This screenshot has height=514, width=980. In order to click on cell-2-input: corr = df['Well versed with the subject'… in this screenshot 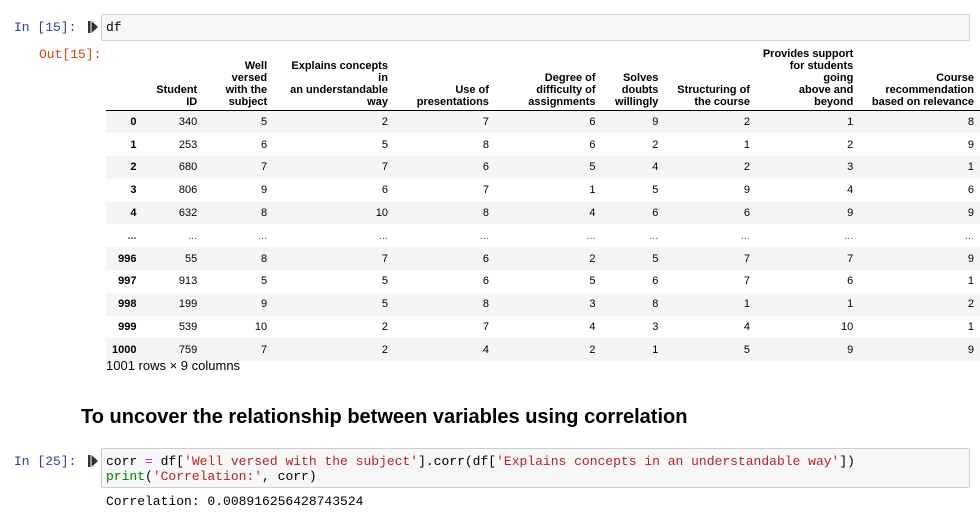, I will do `click(535, 468)`.